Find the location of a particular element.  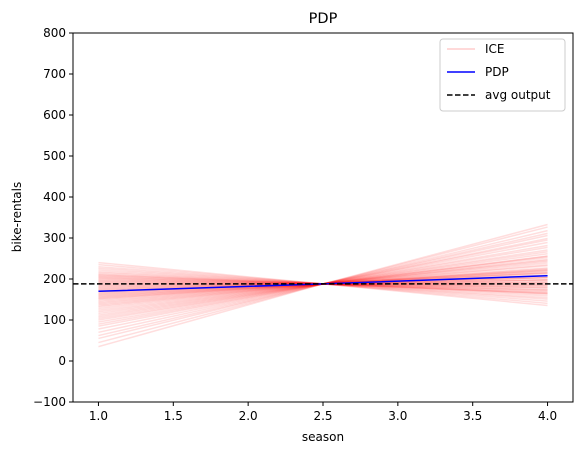

y-tick-label: 200 is located at coordinates (54, 279).